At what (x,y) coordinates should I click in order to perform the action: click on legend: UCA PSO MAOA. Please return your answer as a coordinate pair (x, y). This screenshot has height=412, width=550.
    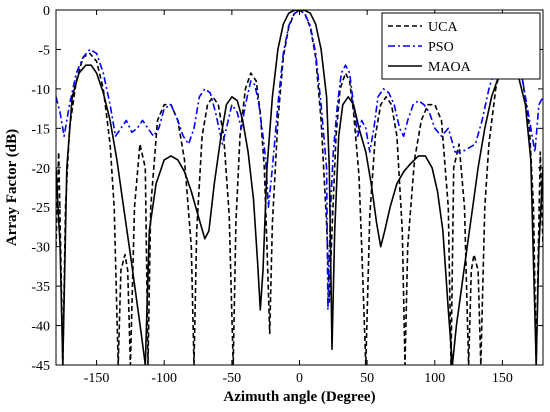
    Looking at the image, I should click on (461, 46).